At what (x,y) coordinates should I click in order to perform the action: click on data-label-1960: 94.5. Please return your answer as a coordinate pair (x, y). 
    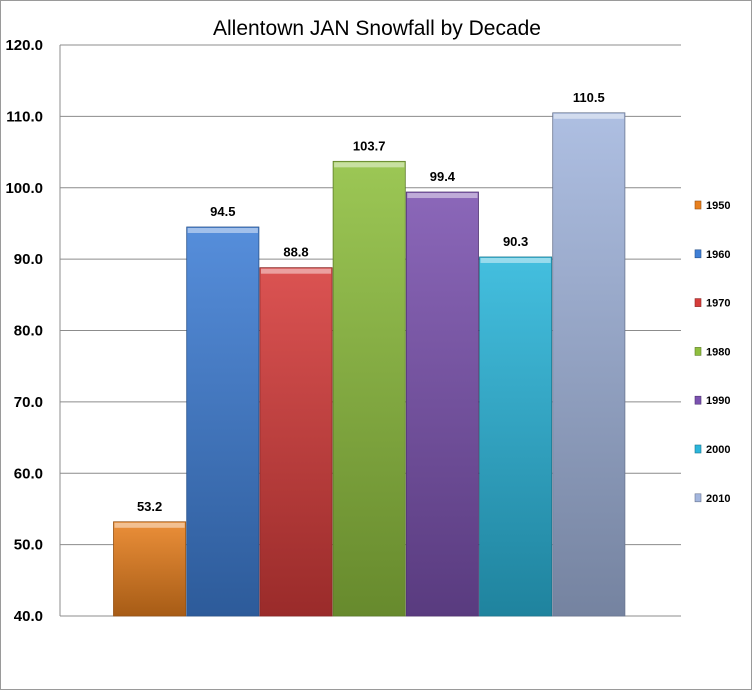
    Looking at the image, I should click on (222, 211).